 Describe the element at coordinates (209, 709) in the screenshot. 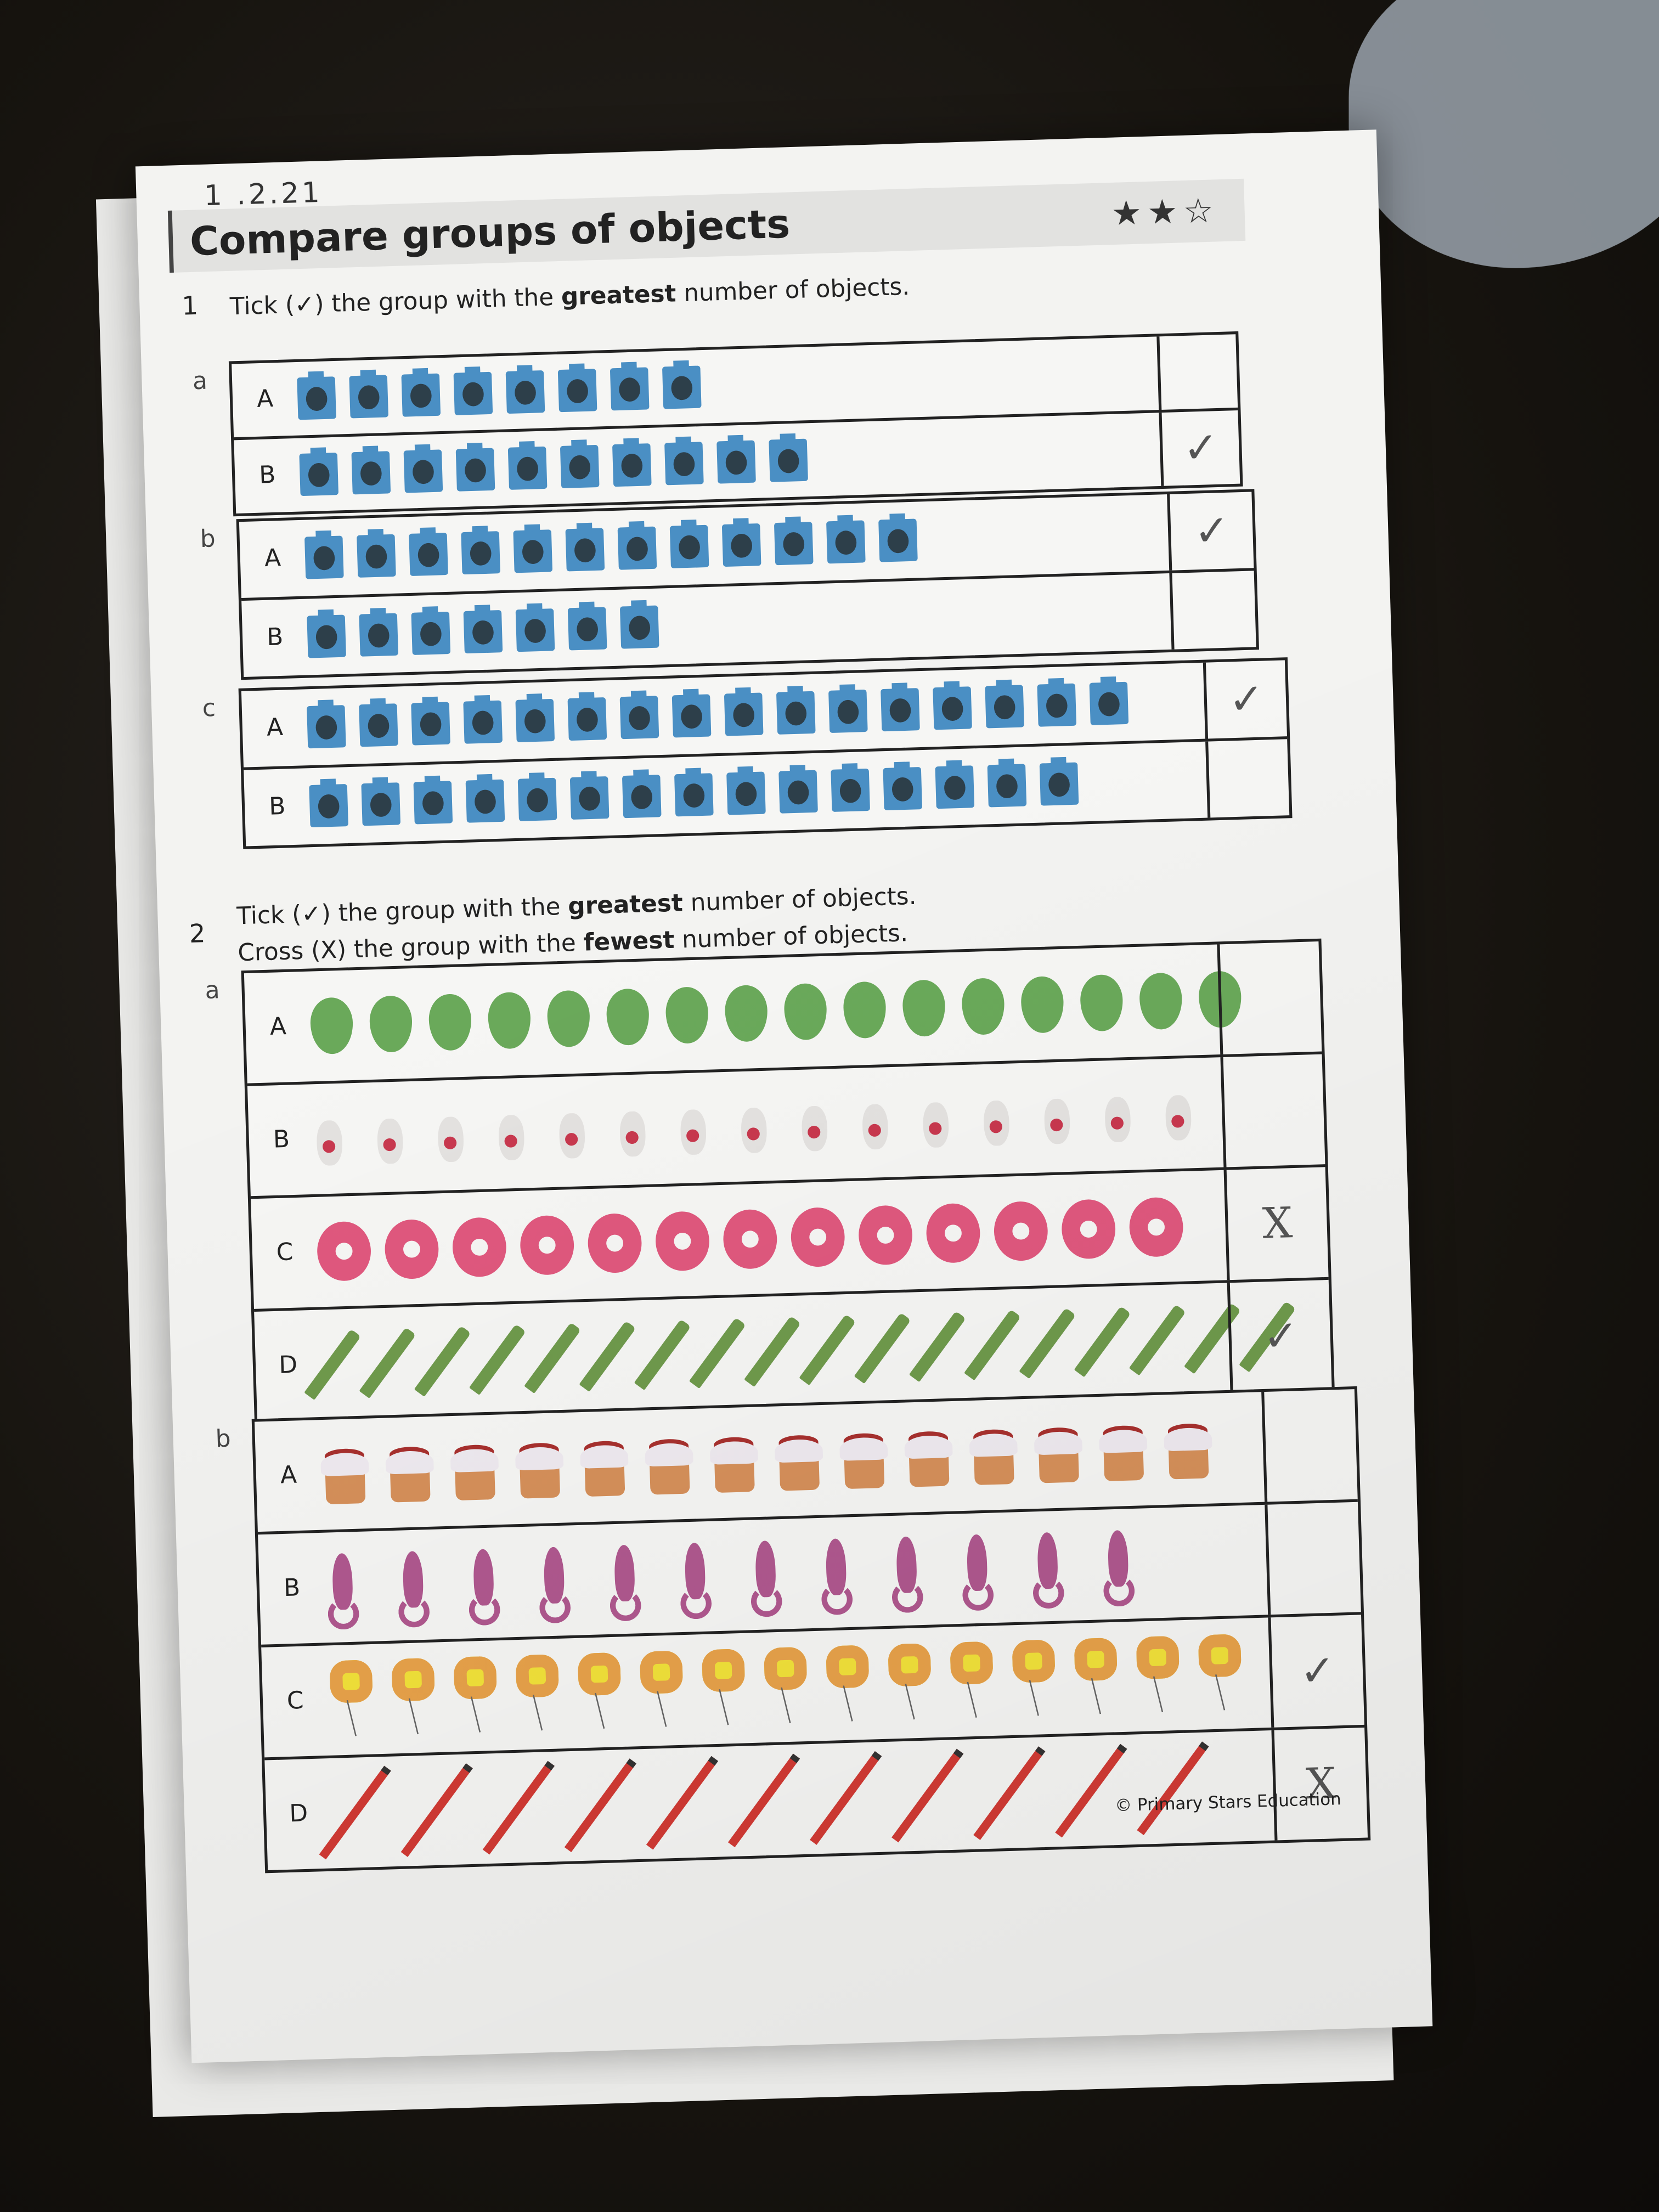

I see `part-label: c` at that location.